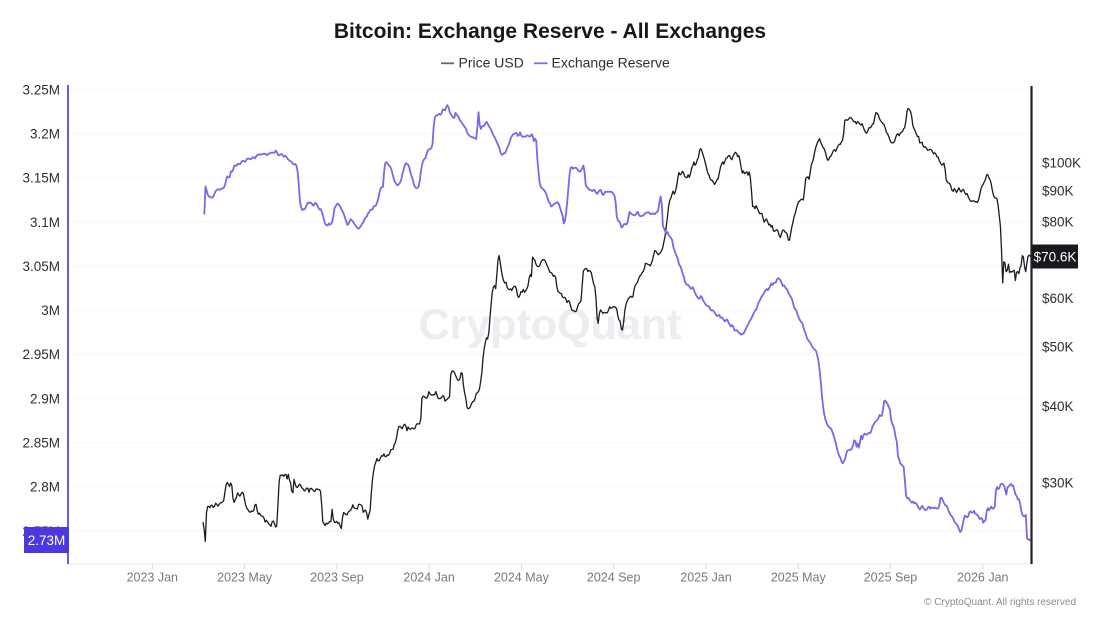 This screenshot has height=624, width=1100. What do you see at coordinates (41, 178) in the screenshot?
I see `svg-text: 3.15M` at bounding box center [41, 178].